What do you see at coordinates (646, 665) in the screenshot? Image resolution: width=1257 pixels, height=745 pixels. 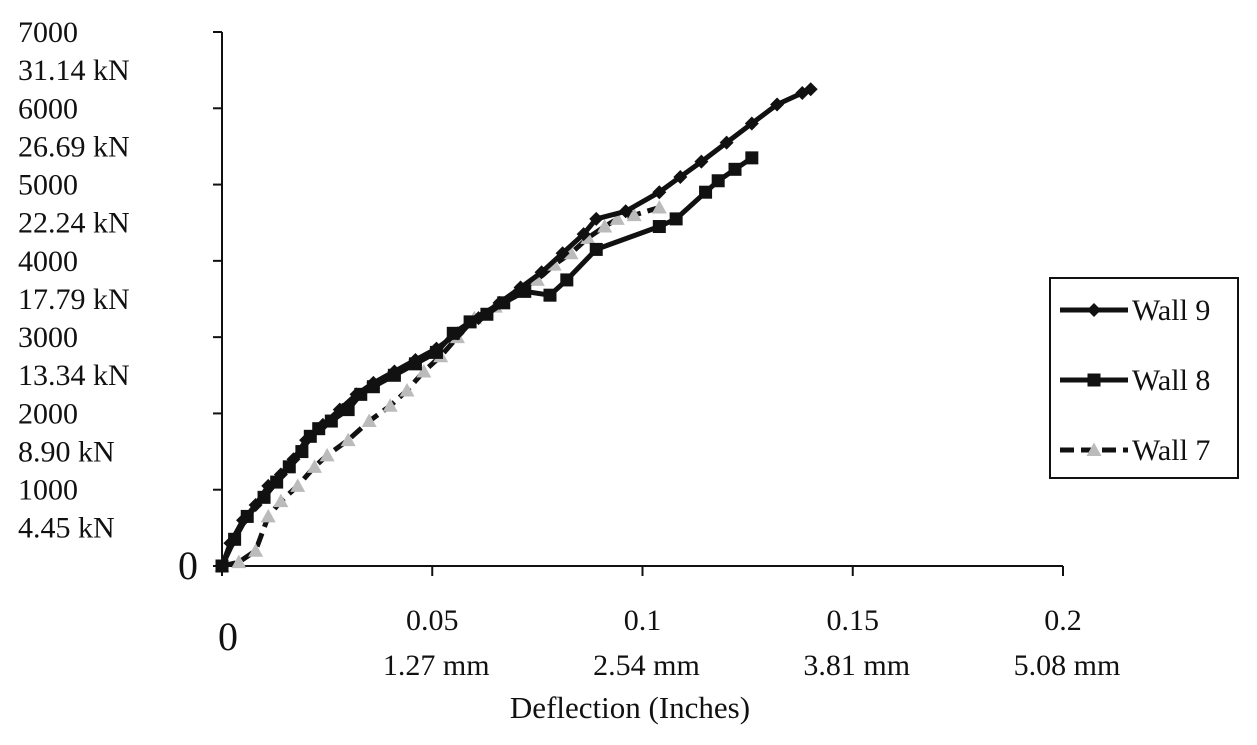 I see `x-tick-sublabel: 2.54 mm` at bounding box center [646, 665].